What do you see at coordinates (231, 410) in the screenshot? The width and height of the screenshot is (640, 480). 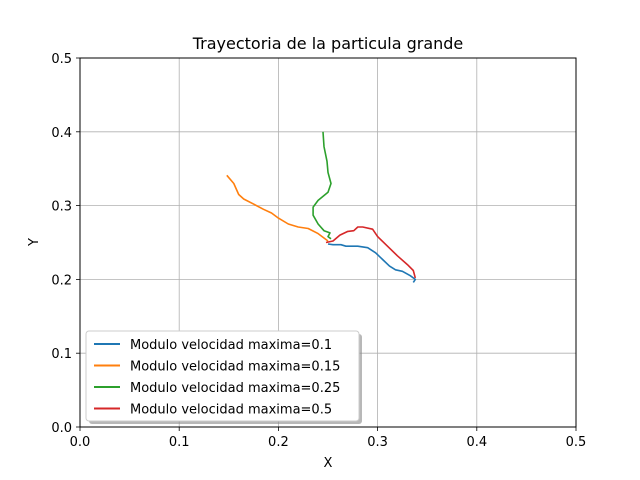 I see `legend-label-3: Modulo velocidad maxima=0.5` at bounding box center [231, 410].